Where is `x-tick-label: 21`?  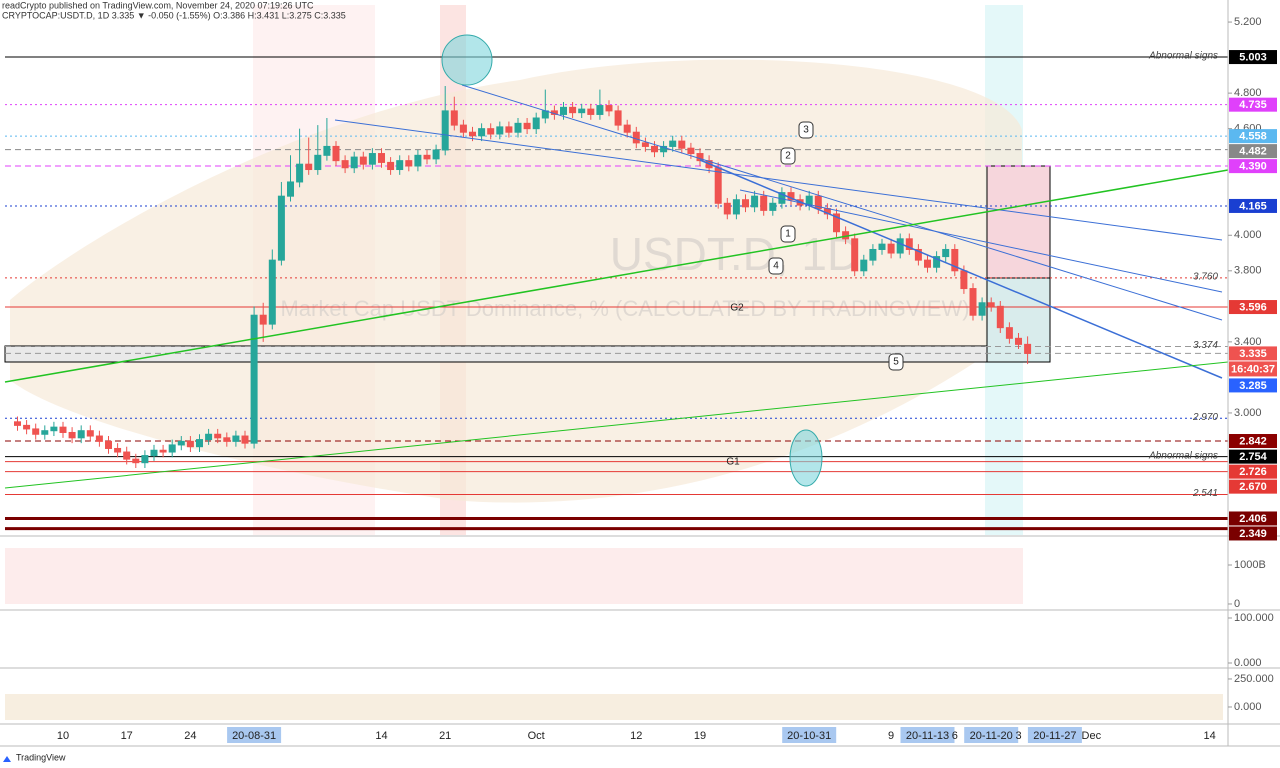 x-tick-label: 21 is located at coordinates (445, 736).